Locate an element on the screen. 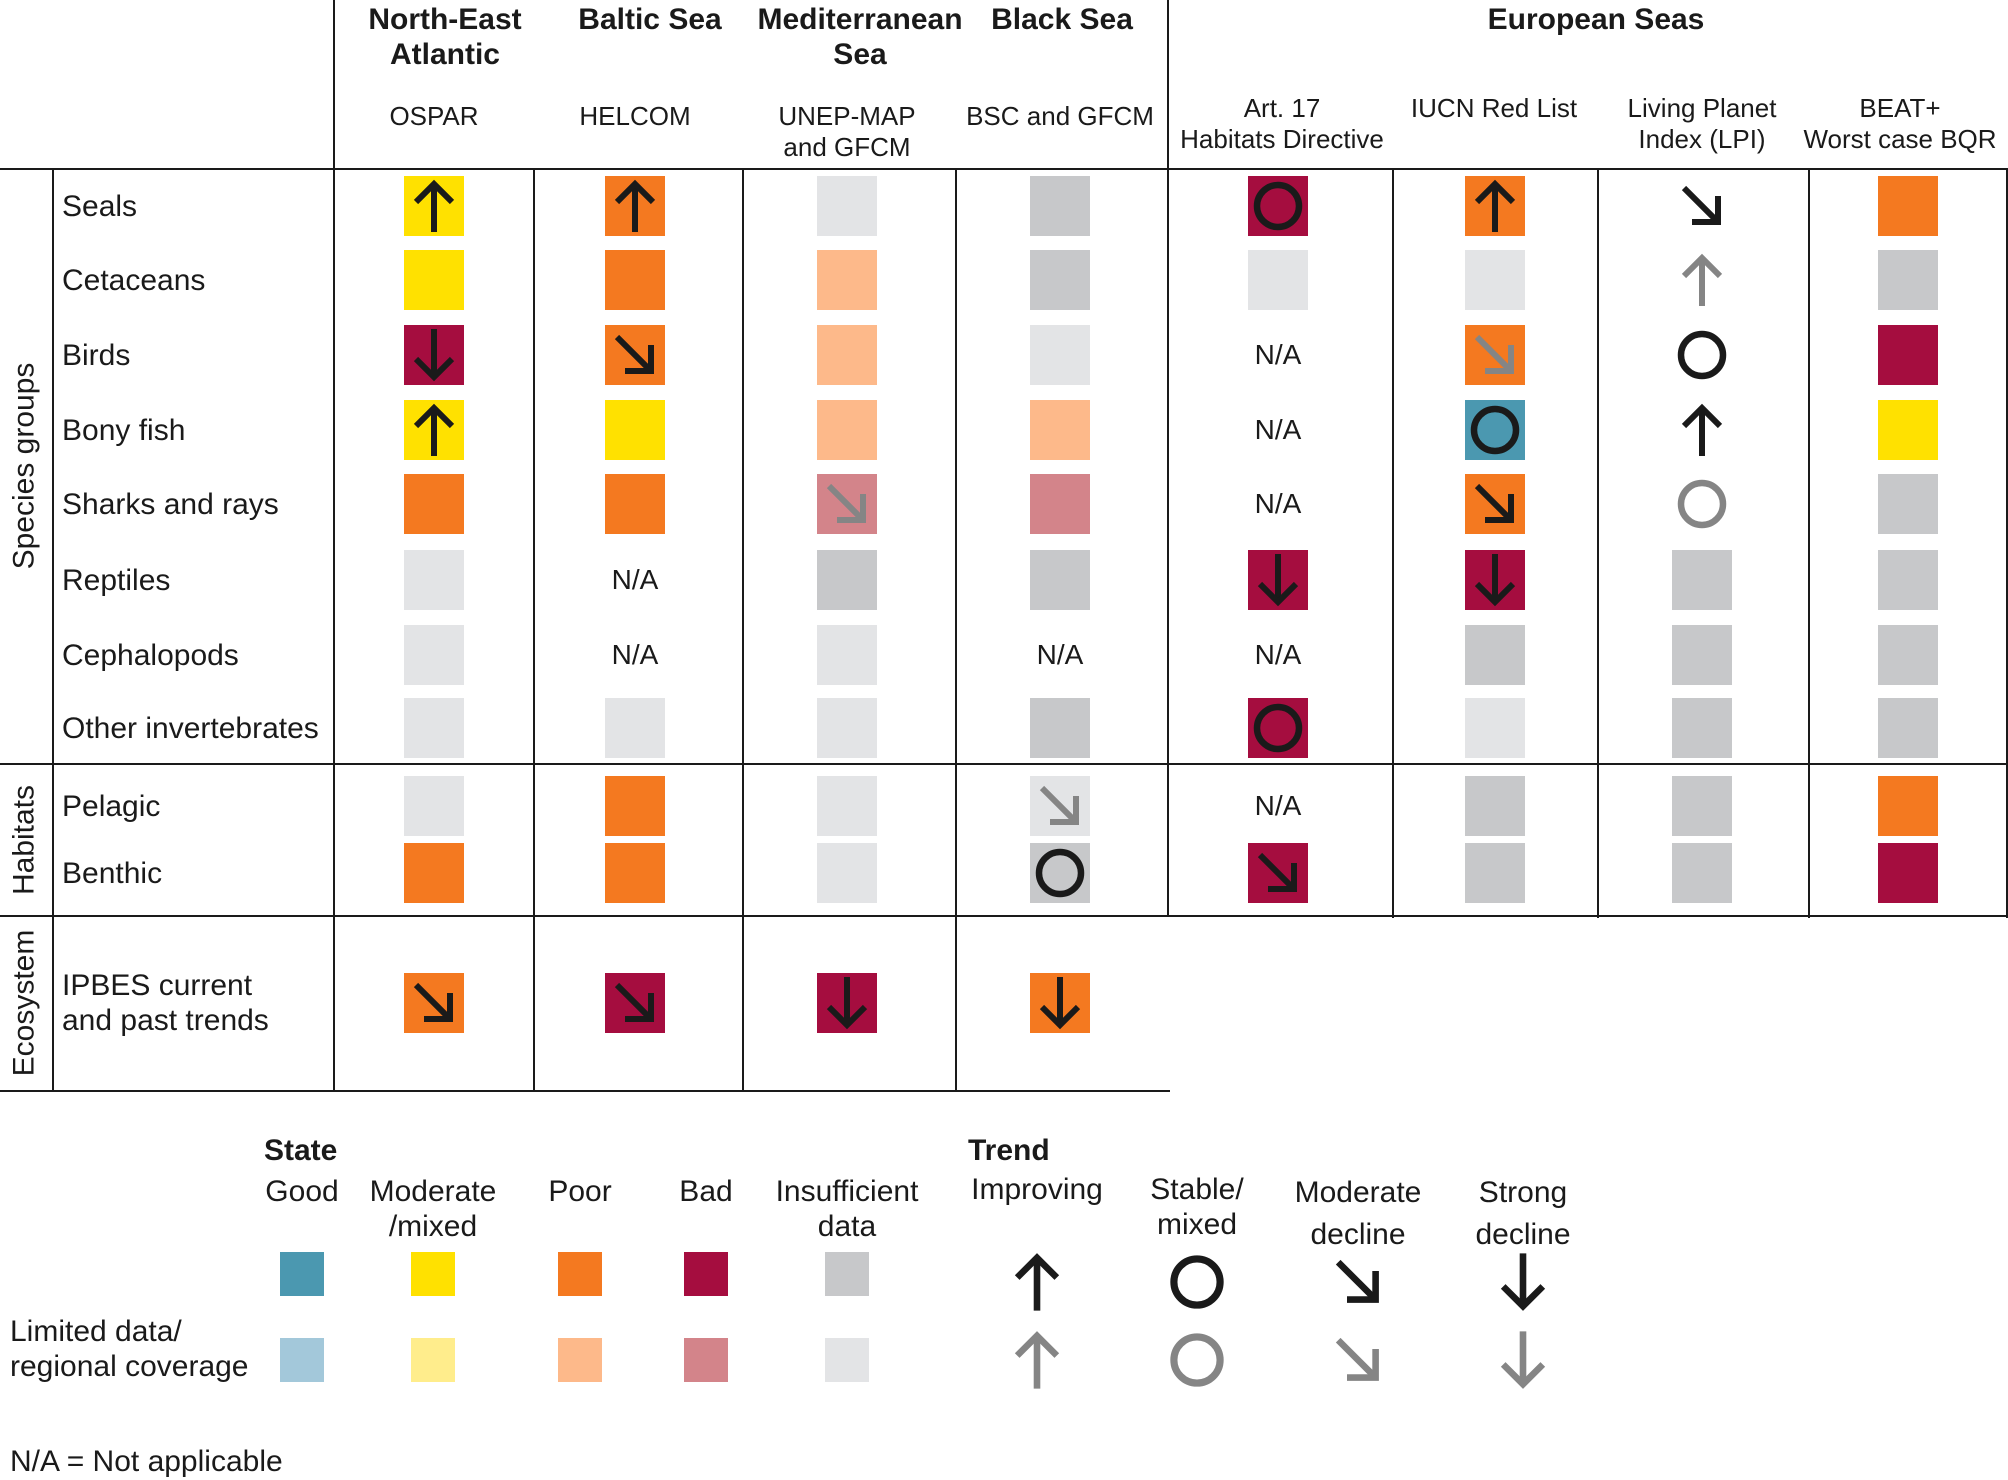  hline-header is located at coordinates (1004, 169).